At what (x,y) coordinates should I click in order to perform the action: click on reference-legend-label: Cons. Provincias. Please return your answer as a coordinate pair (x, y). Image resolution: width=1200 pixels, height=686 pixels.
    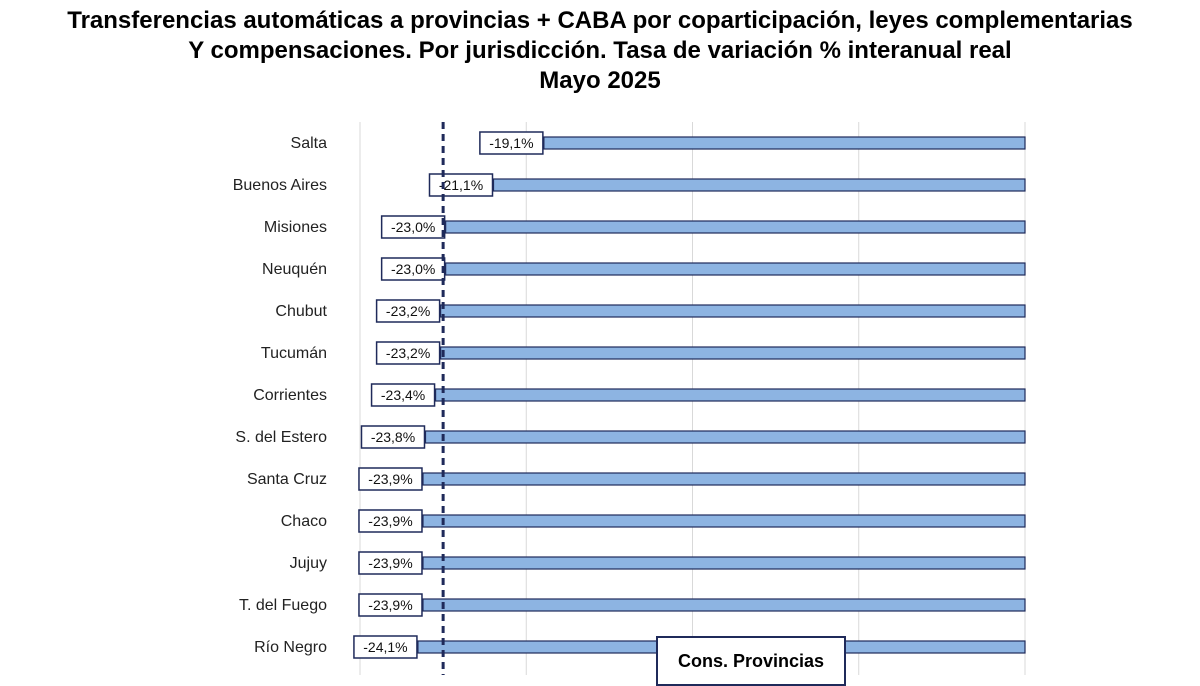
    Looking at the image, I should click on (751, 661).